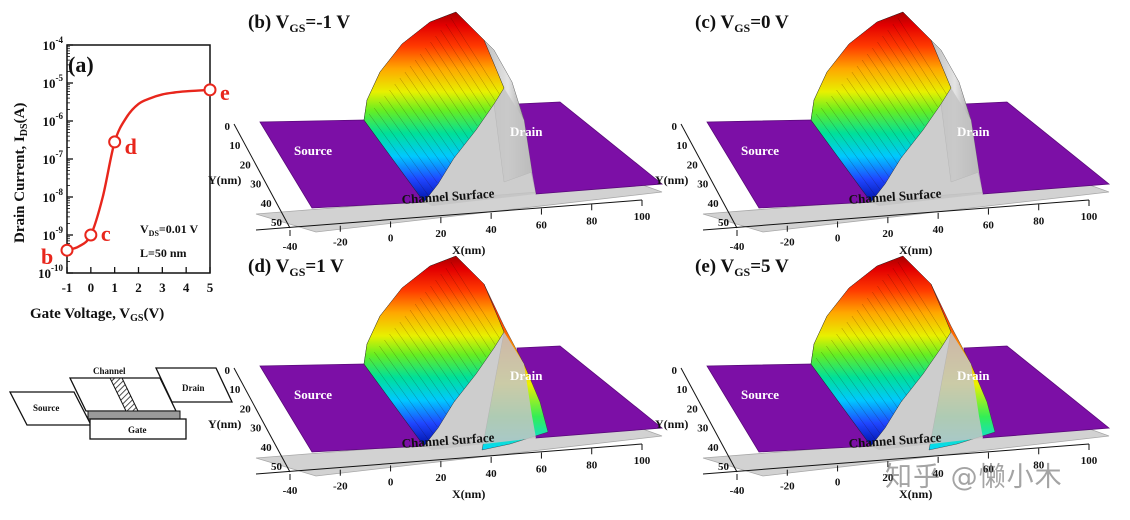  I want to click on iv-marker-c, so click(91, 235).